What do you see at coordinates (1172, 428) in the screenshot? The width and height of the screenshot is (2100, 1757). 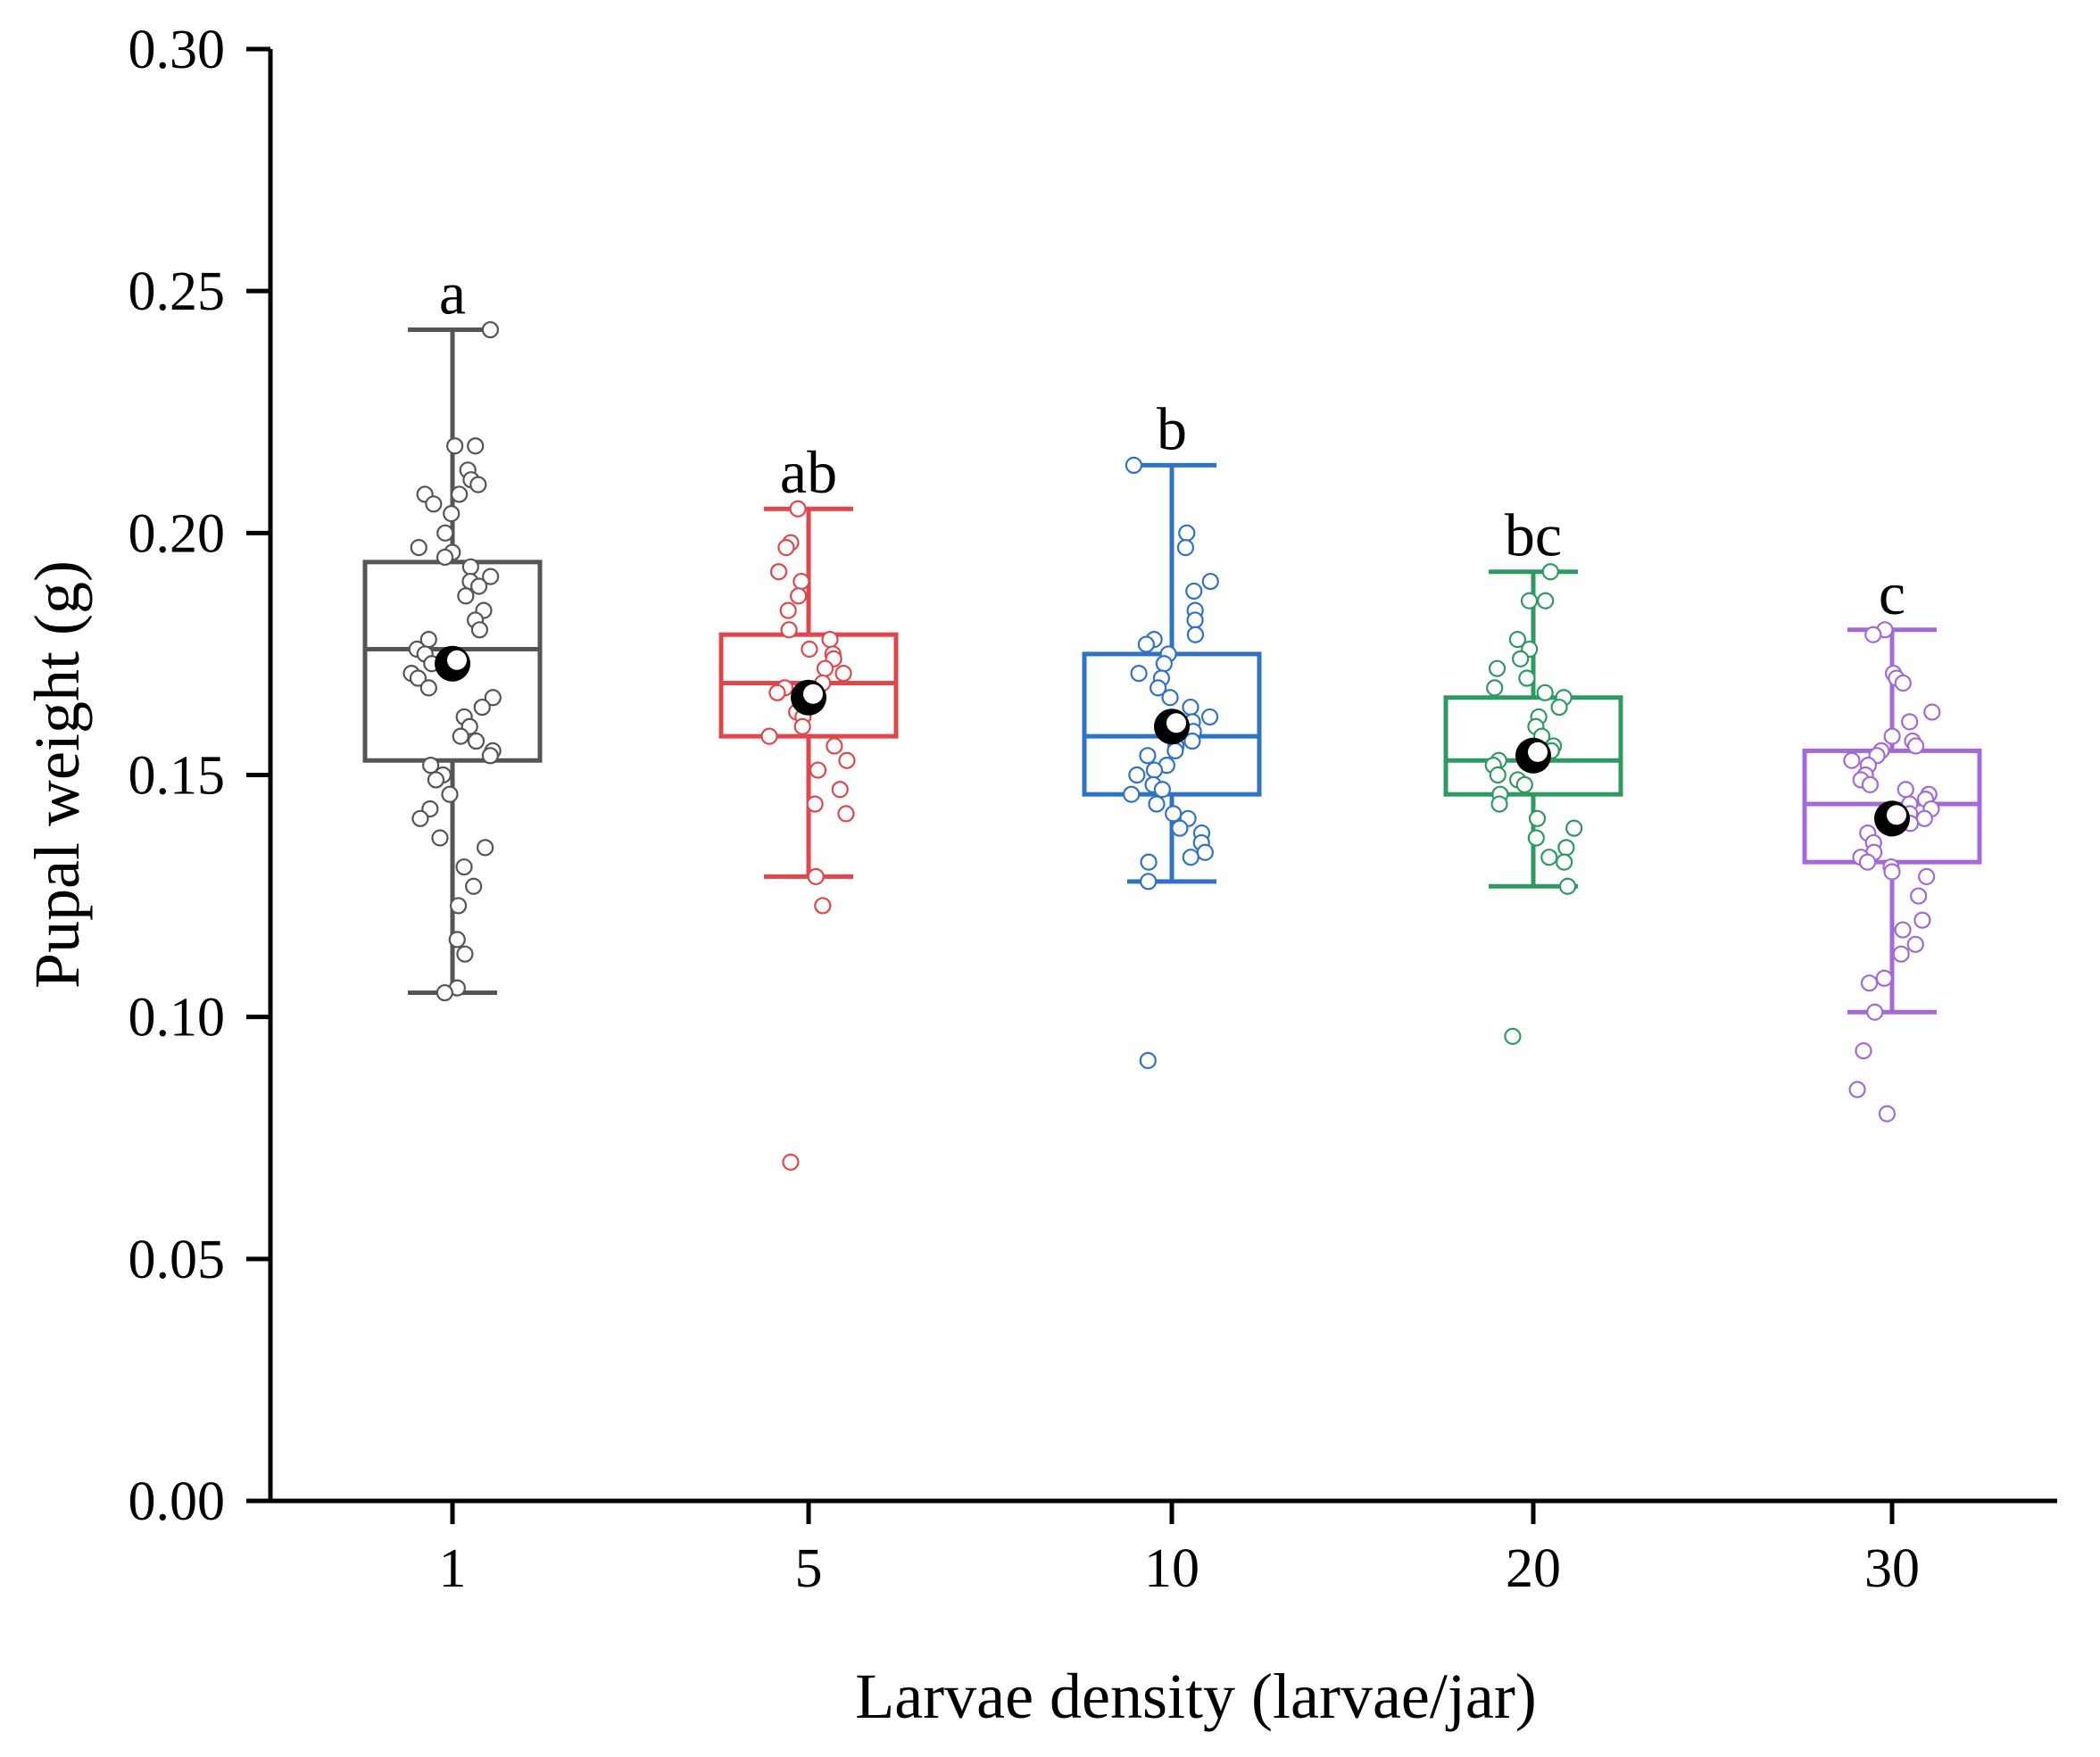 I see `significance-letter: b` at bounding box center [1172, 428].